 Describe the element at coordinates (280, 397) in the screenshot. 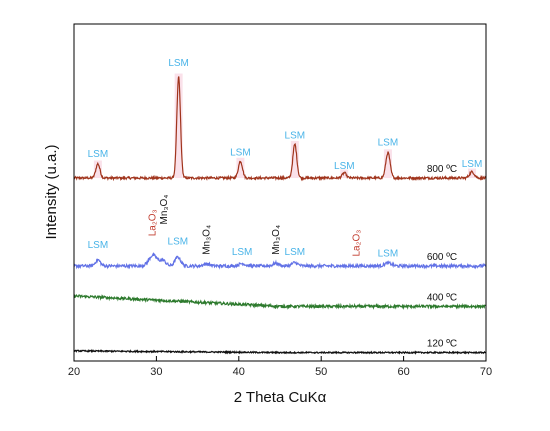

I see `x-axis-title: 2 Theta CuKα` at that location.